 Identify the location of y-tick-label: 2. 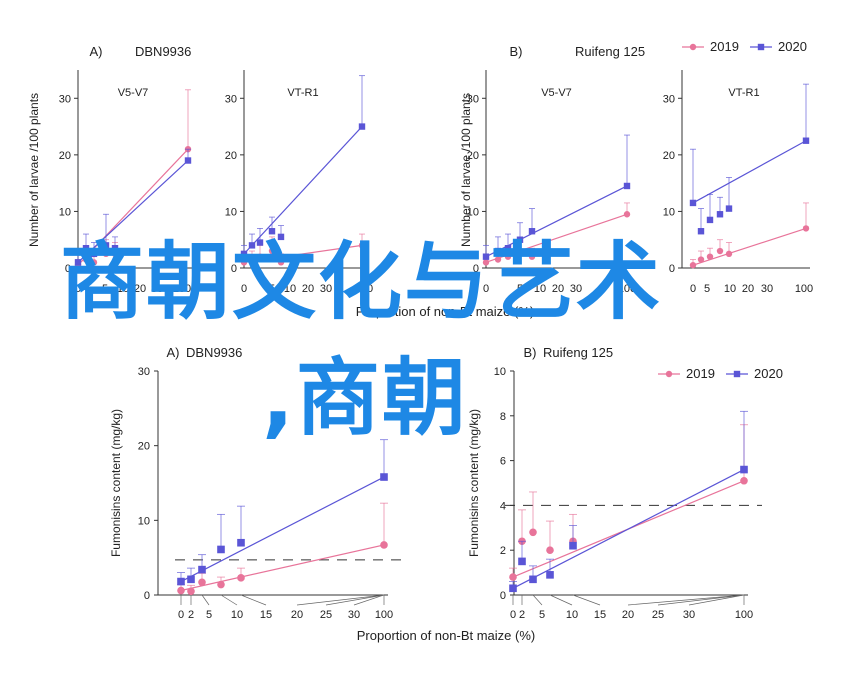
(503, 551).